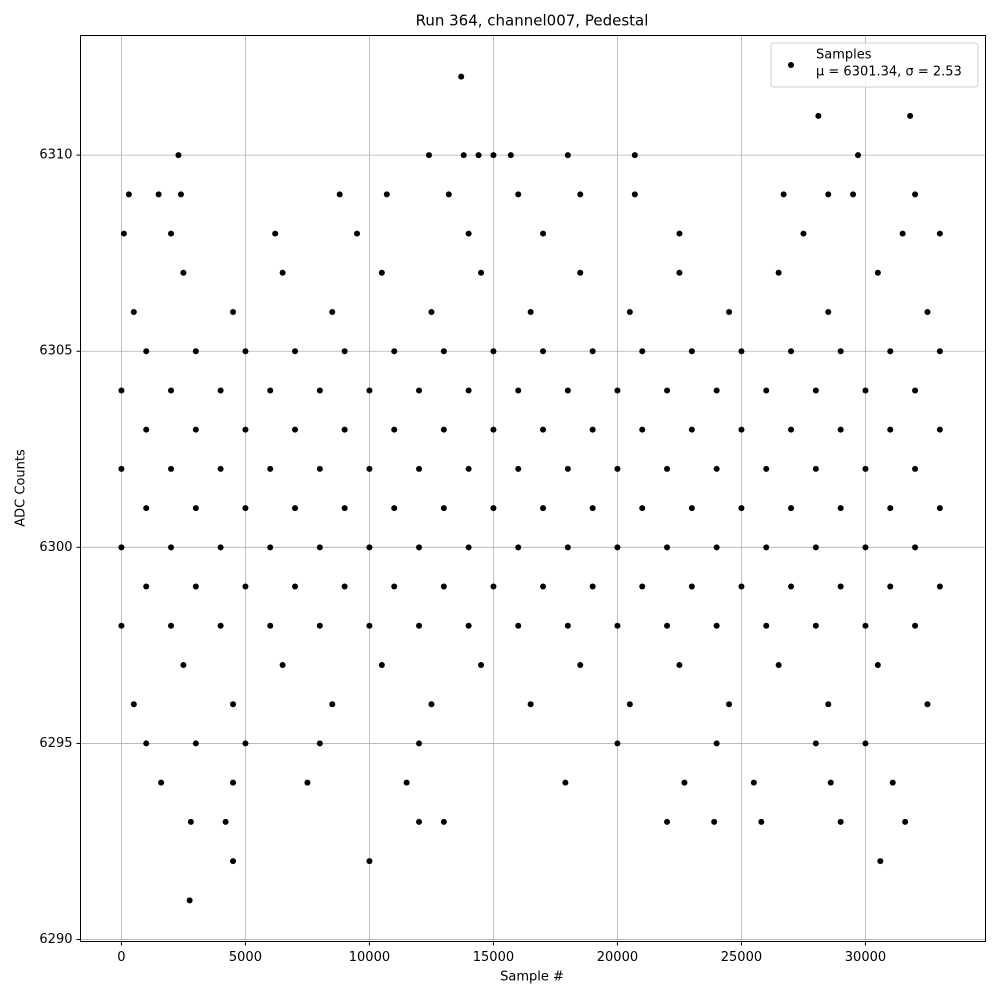 This screenshot has height=1000, width=1000. What do you see at coordinates (617, 957) in the screenshot?
I see `x-tick-label: 20000` at bounding box center [617, 957].